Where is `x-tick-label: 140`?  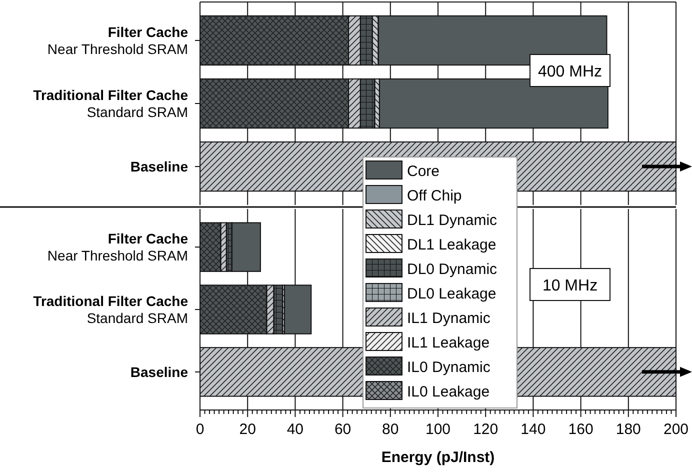 x-tick-label: 140 is located at coordinates (533, 429).